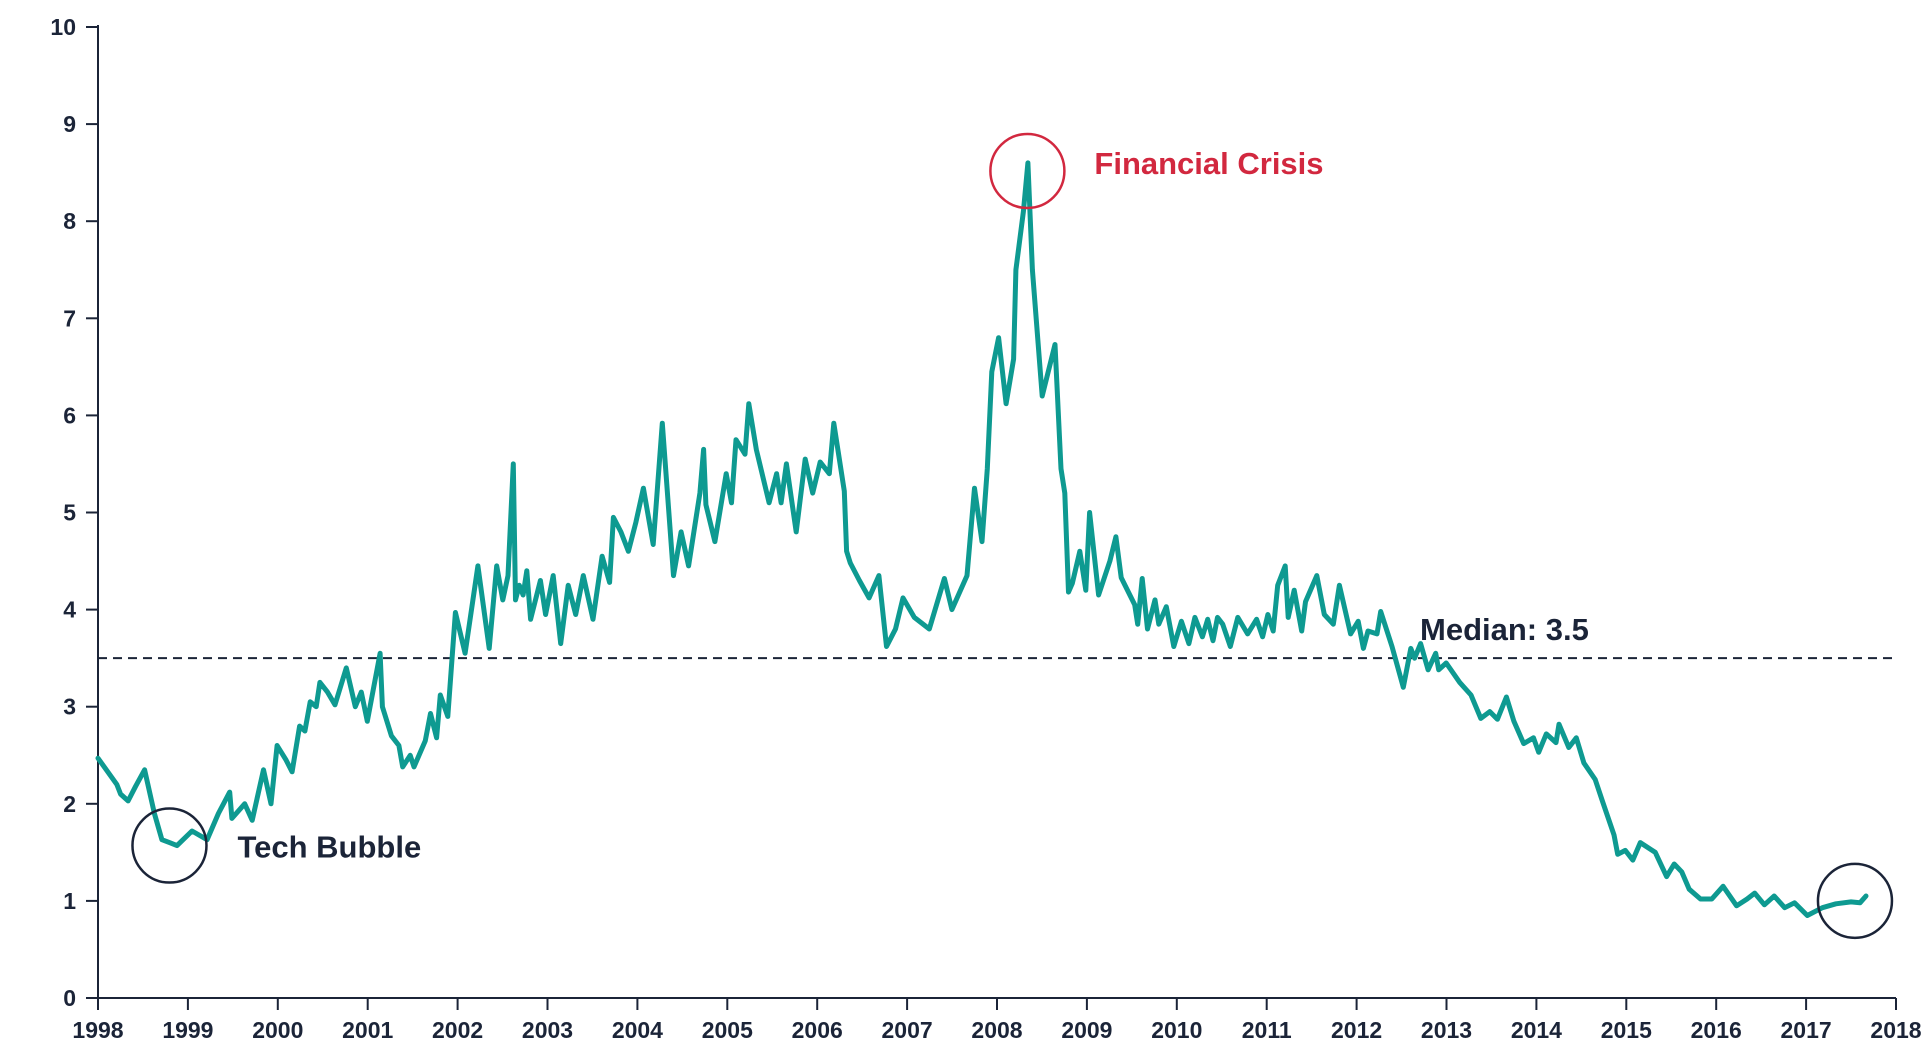  What do you see at coordinates (1806, 1030) in the screenshot?
I see `x-tick-label: 2017` at bounding box center [1806, 1030].